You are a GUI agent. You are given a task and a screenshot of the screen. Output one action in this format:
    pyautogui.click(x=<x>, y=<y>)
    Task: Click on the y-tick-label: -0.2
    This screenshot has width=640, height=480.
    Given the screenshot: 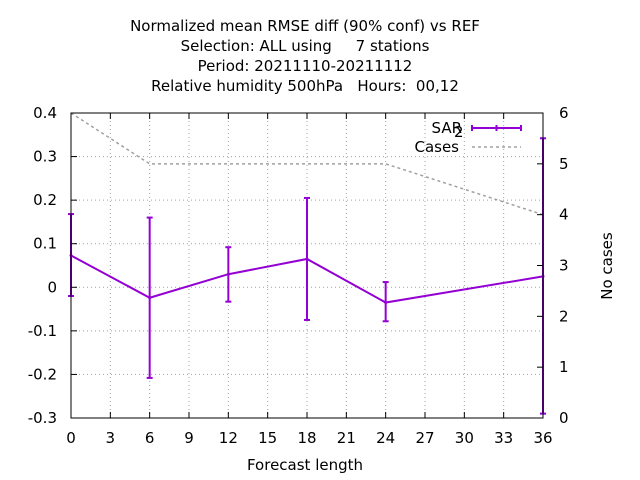 What is the action you would take?
    pyautogui.click(x=42, y=374)
    